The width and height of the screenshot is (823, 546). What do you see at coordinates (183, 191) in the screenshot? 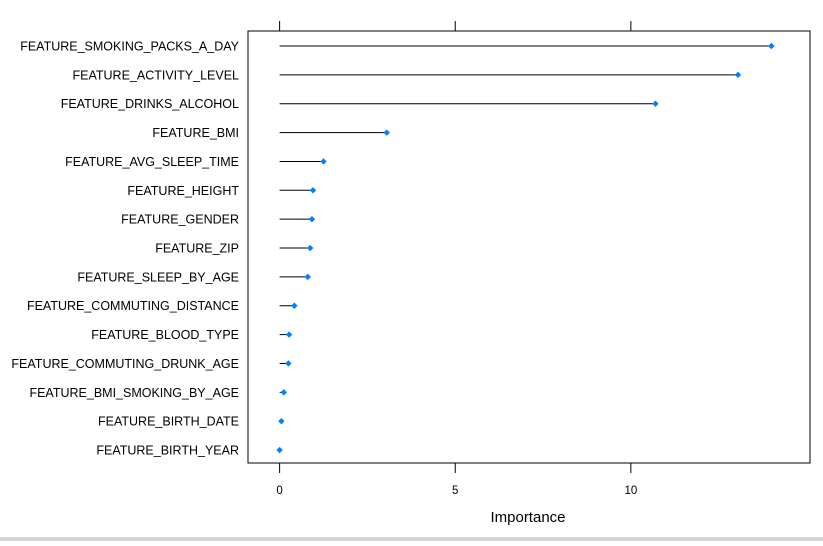
I see `category-label: FEATURE_HEIGHT` at bounding box center [183, 191].